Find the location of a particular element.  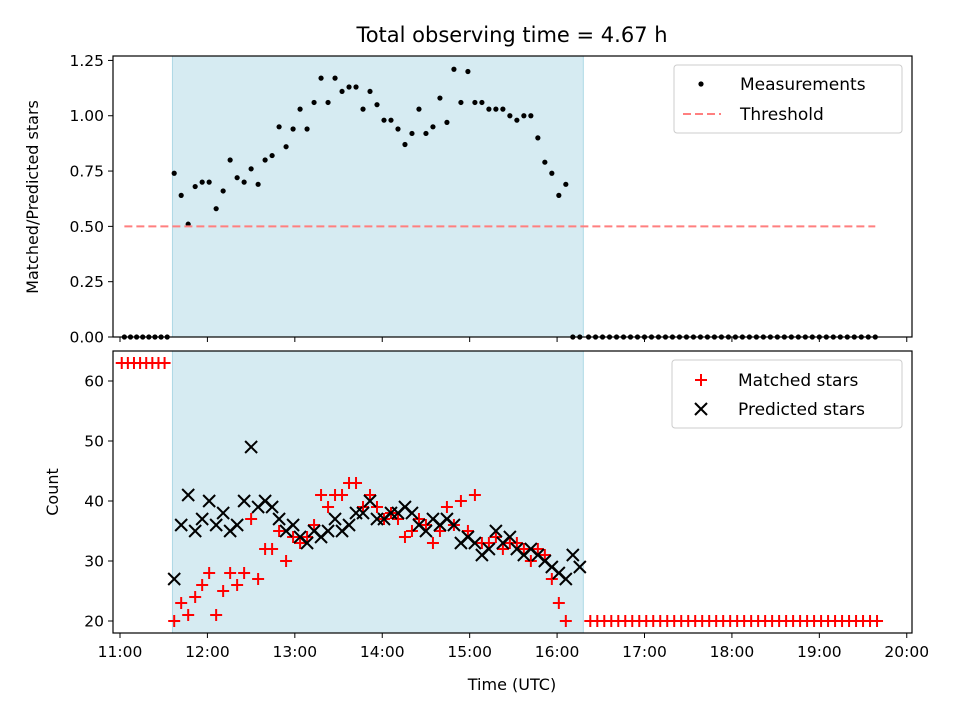

top-panel-legend: Measurements Threshold is located at coordinates (788, 99).